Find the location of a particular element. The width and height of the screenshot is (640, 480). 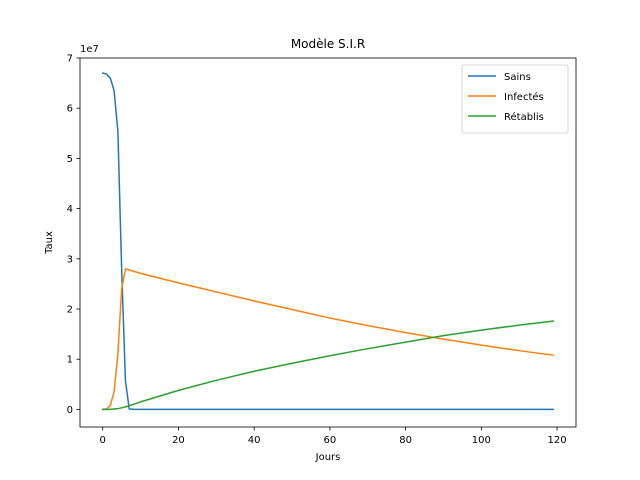

y-tick-label: 6 is located at coordinates (70, 109).